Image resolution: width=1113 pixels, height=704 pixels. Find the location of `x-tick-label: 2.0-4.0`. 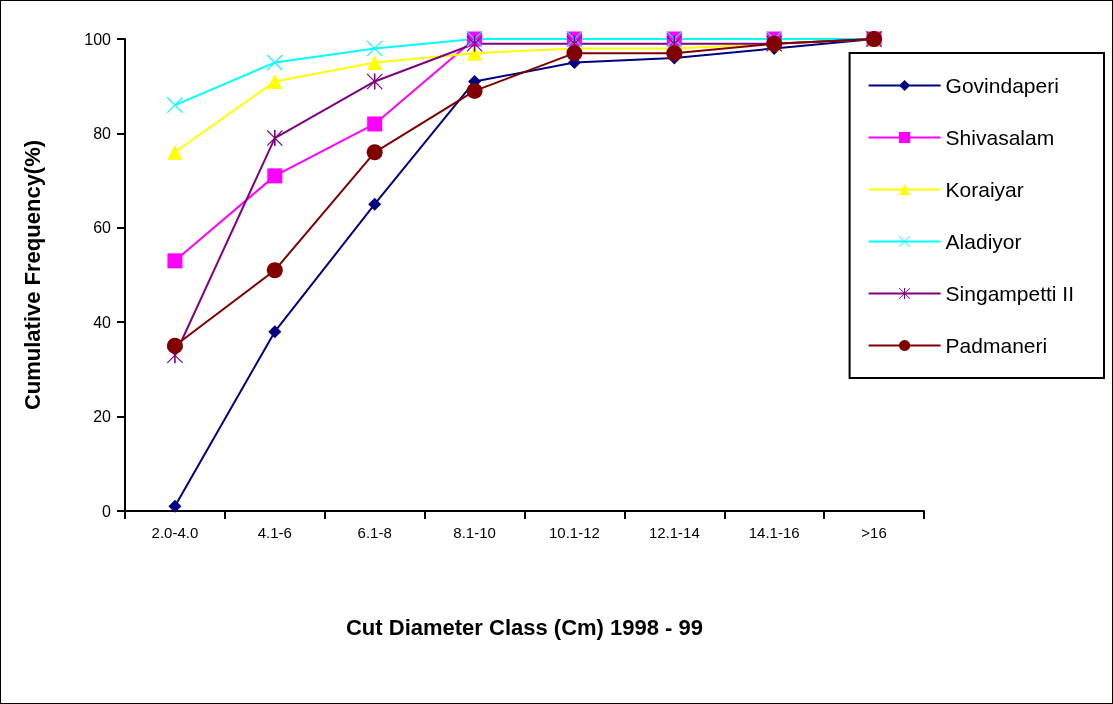

x-tick-label: 2.0-4.0 is located at coordinates (175, 532).